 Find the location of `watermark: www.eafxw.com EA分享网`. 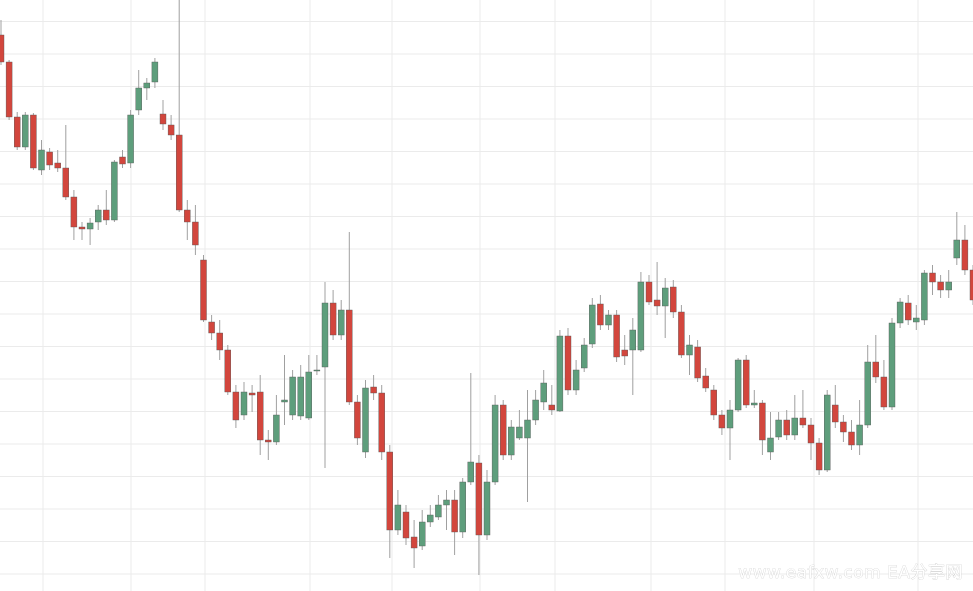

watermark: www.eafxw.com EA分享网 is located at coordinates (850, 573).